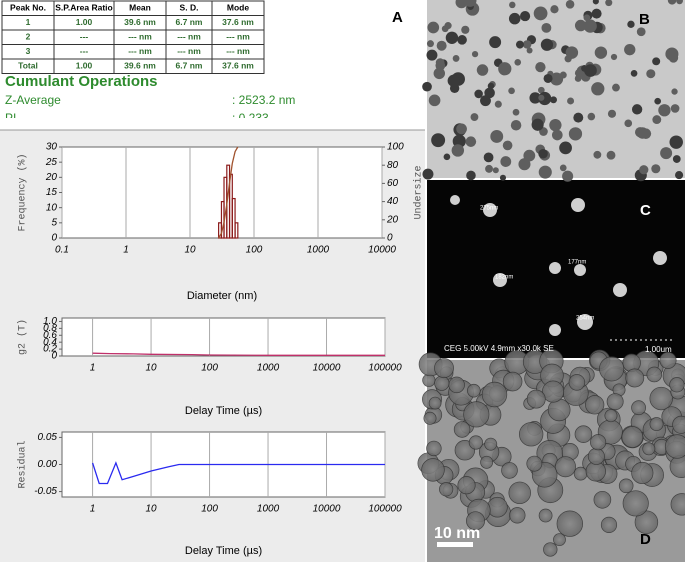 Image resolution: width=685 pixels, height=562 pixels. What do you see at coordinates (393, 201) in the screenshot?
I see `y2-tick-label: 40` at bounding box center [393, 201].